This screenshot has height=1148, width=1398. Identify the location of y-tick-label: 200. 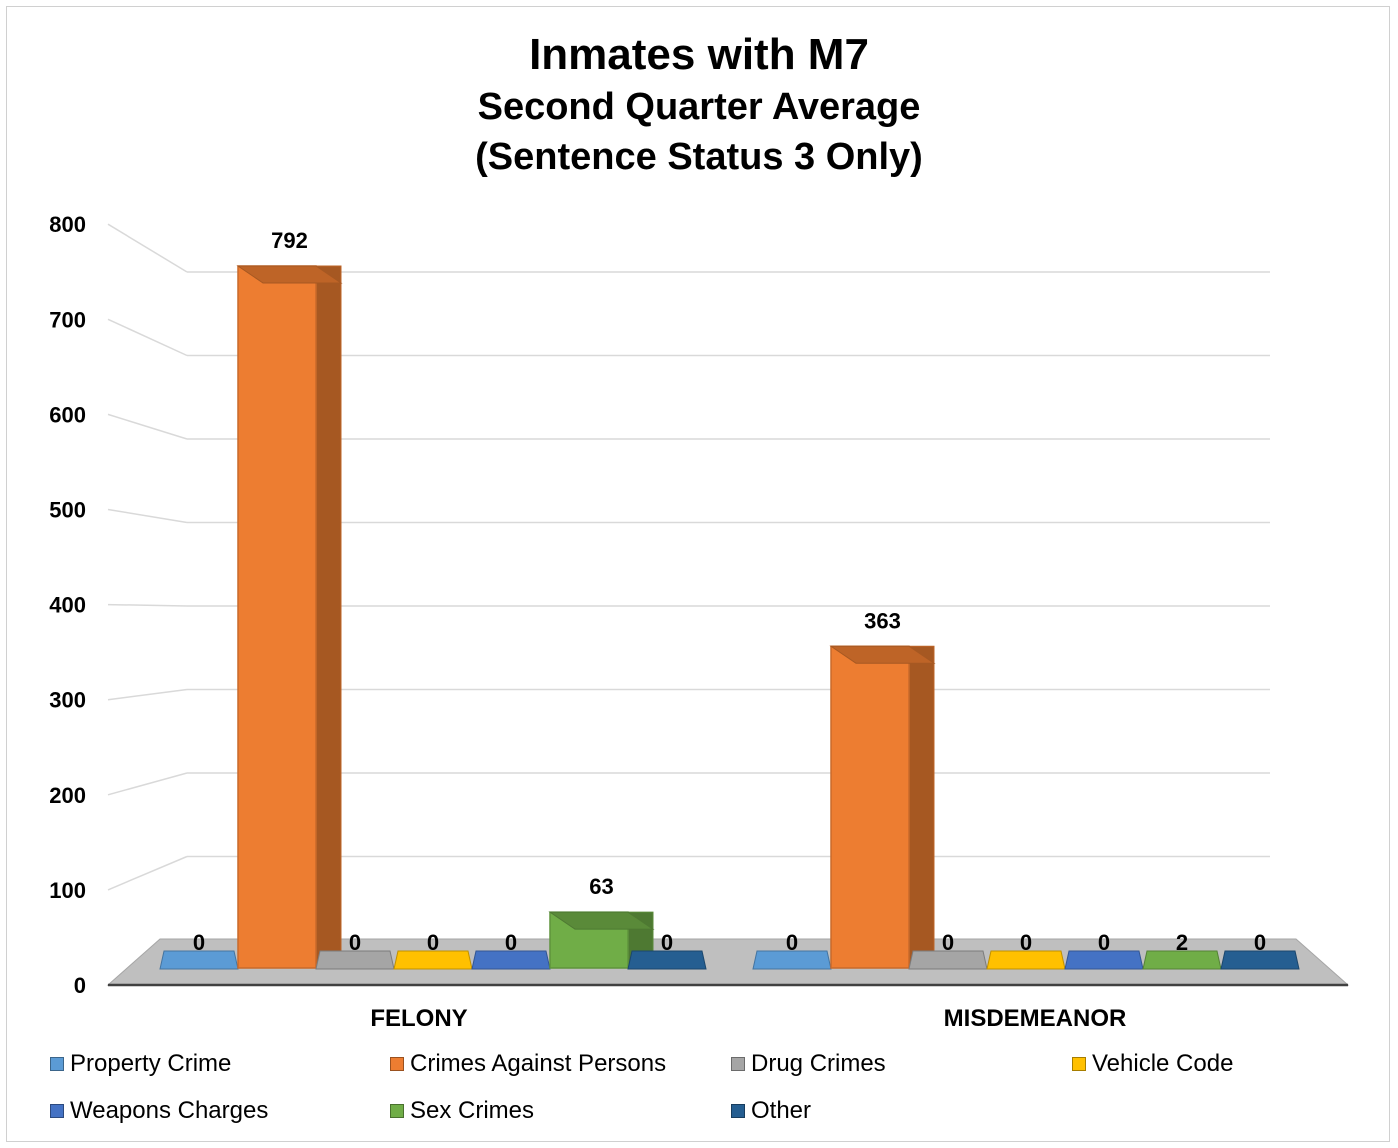
(67, 795).